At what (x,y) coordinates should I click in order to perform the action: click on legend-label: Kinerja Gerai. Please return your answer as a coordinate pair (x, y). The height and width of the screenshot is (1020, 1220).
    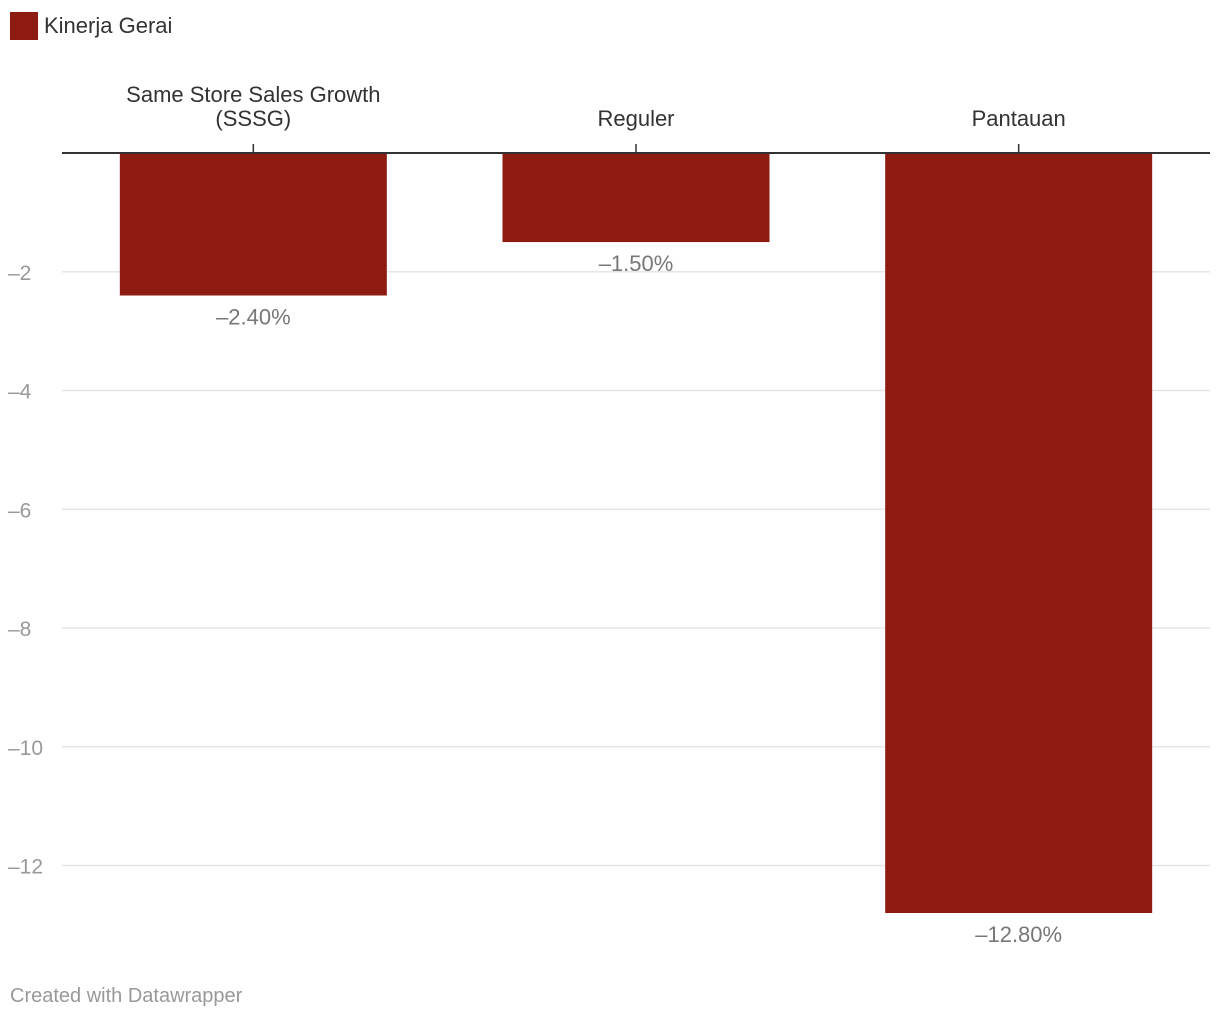
    Looking at the image, I should click on (108, 25).